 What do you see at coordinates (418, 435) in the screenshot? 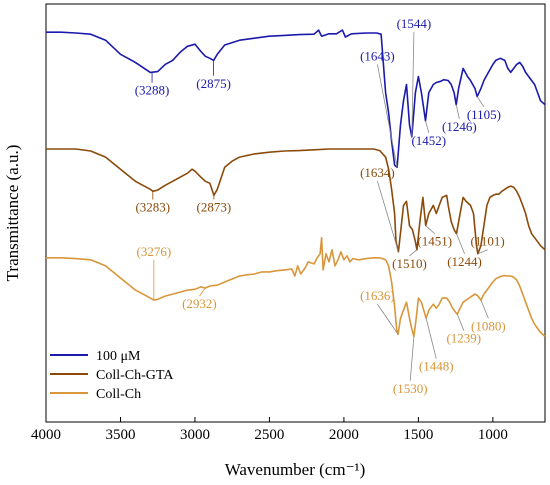
I see `x-tick-label: 1500` at bounding box center [418, 435].